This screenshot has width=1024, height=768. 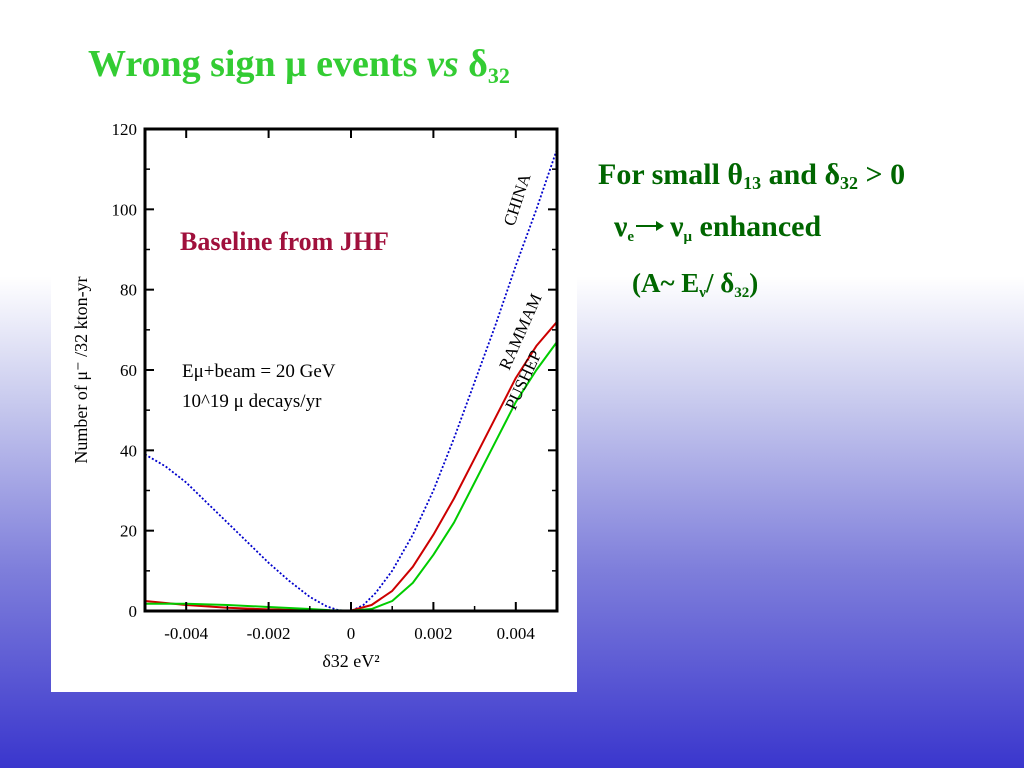 What do you see at coordinates (621, 226) in the screenshot?
I see `line2-nu1: ν` at bounding box center [621, 226].